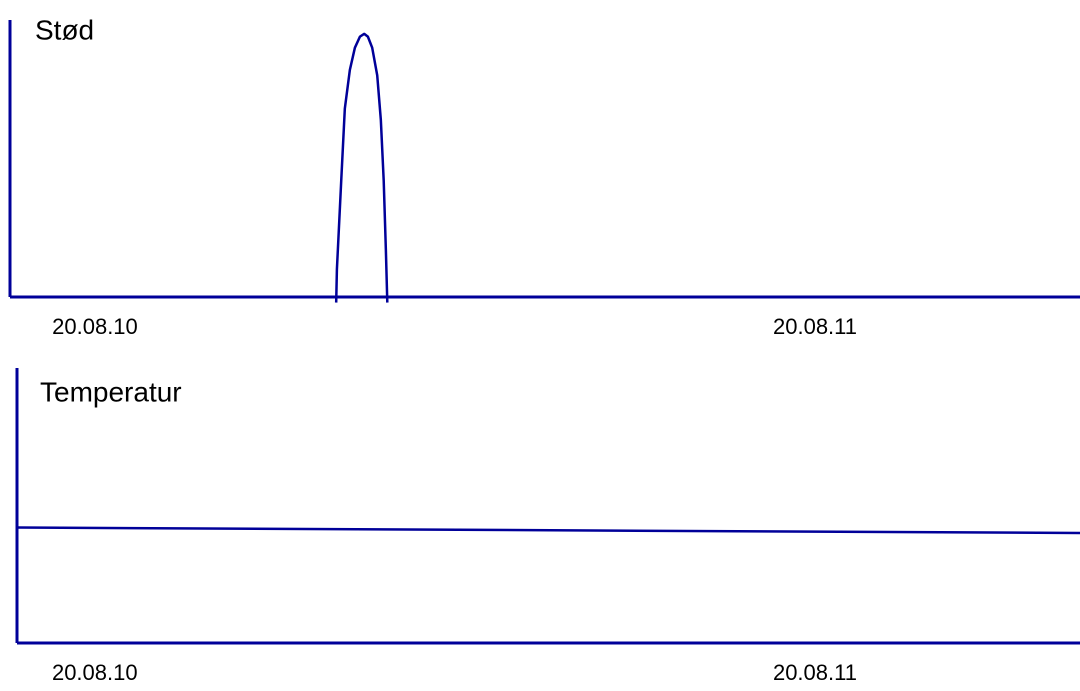 This screenshot has height=691, width=1080. I want to click on chart-title: Stød, so click(64, 29).